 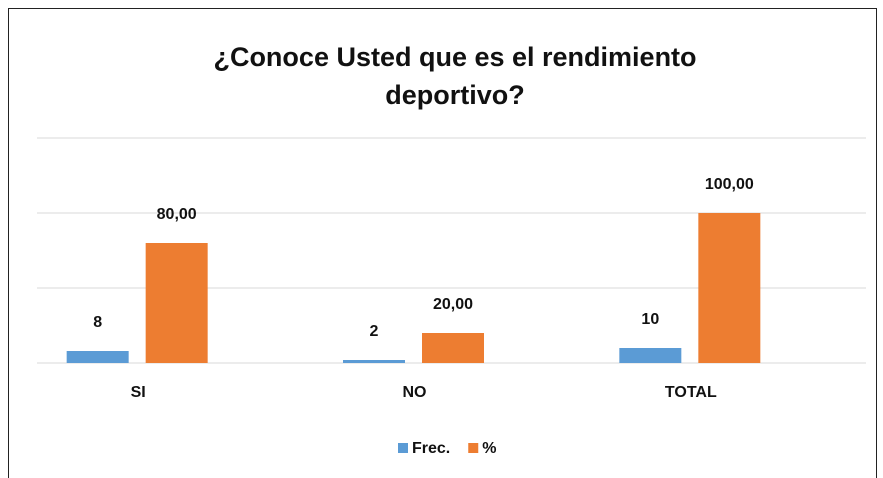 I want to click on x-tick-label: SI, so click(x=138, y=392).